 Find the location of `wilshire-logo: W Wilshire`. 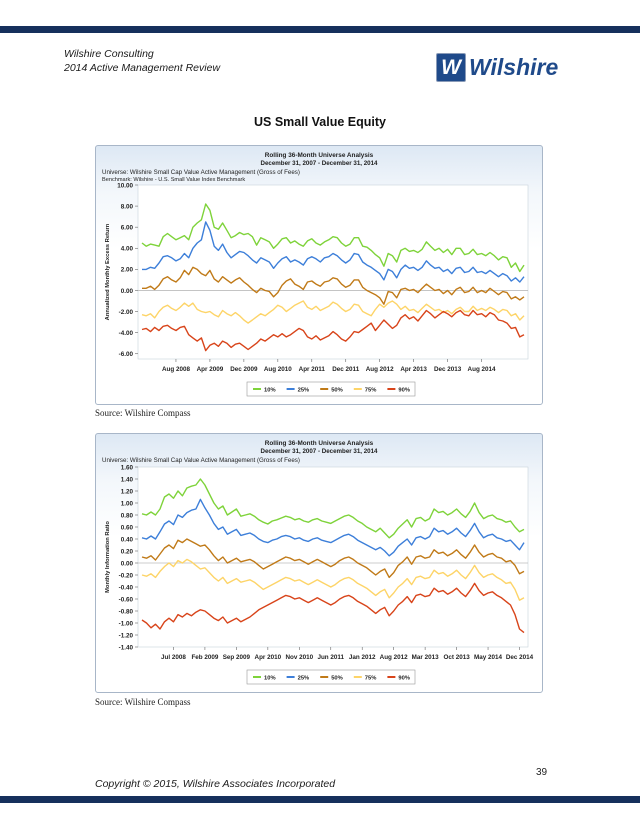

wilshire-logo: W Wilshire is located at coordinates (497, 68).